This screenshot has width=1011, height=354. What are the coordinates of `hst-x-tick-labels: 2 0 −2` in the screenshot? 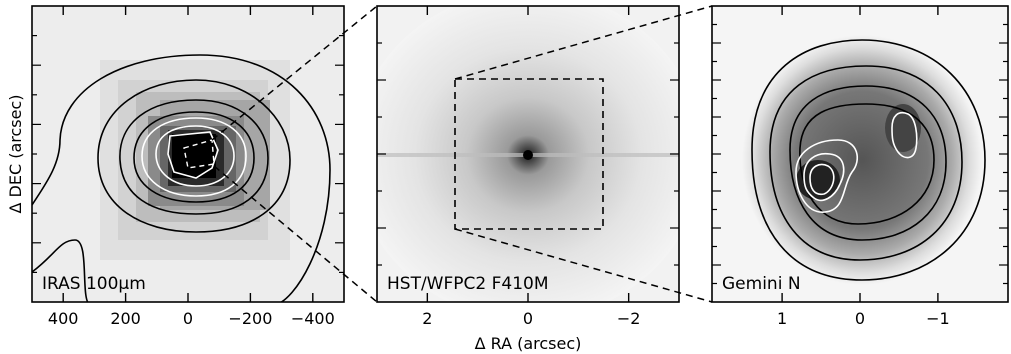 It's located at (531, 318).